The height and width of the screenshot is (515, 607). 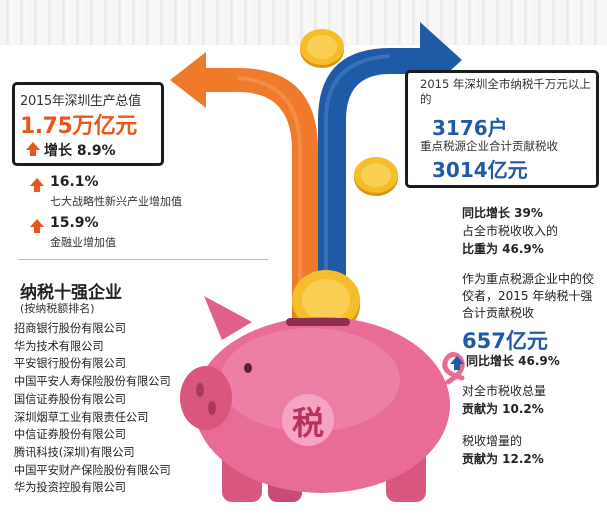 What do you see at coordinates (505, 91) in the screenshot?
I see `tax-box-line1: 2015 年深圳全市纳税千万元以上的` at bounding box center [505, 91].